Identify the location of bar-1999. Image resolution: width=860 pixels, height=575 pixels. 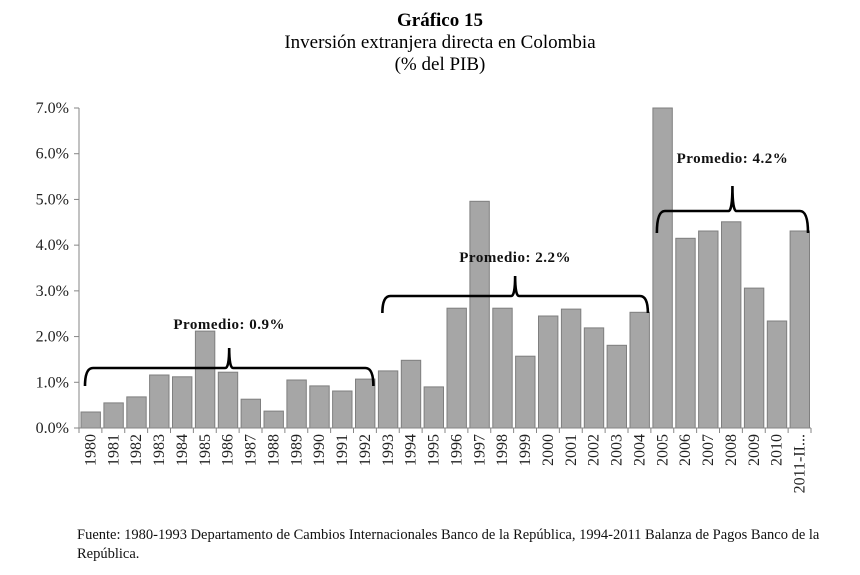
(525, 392).